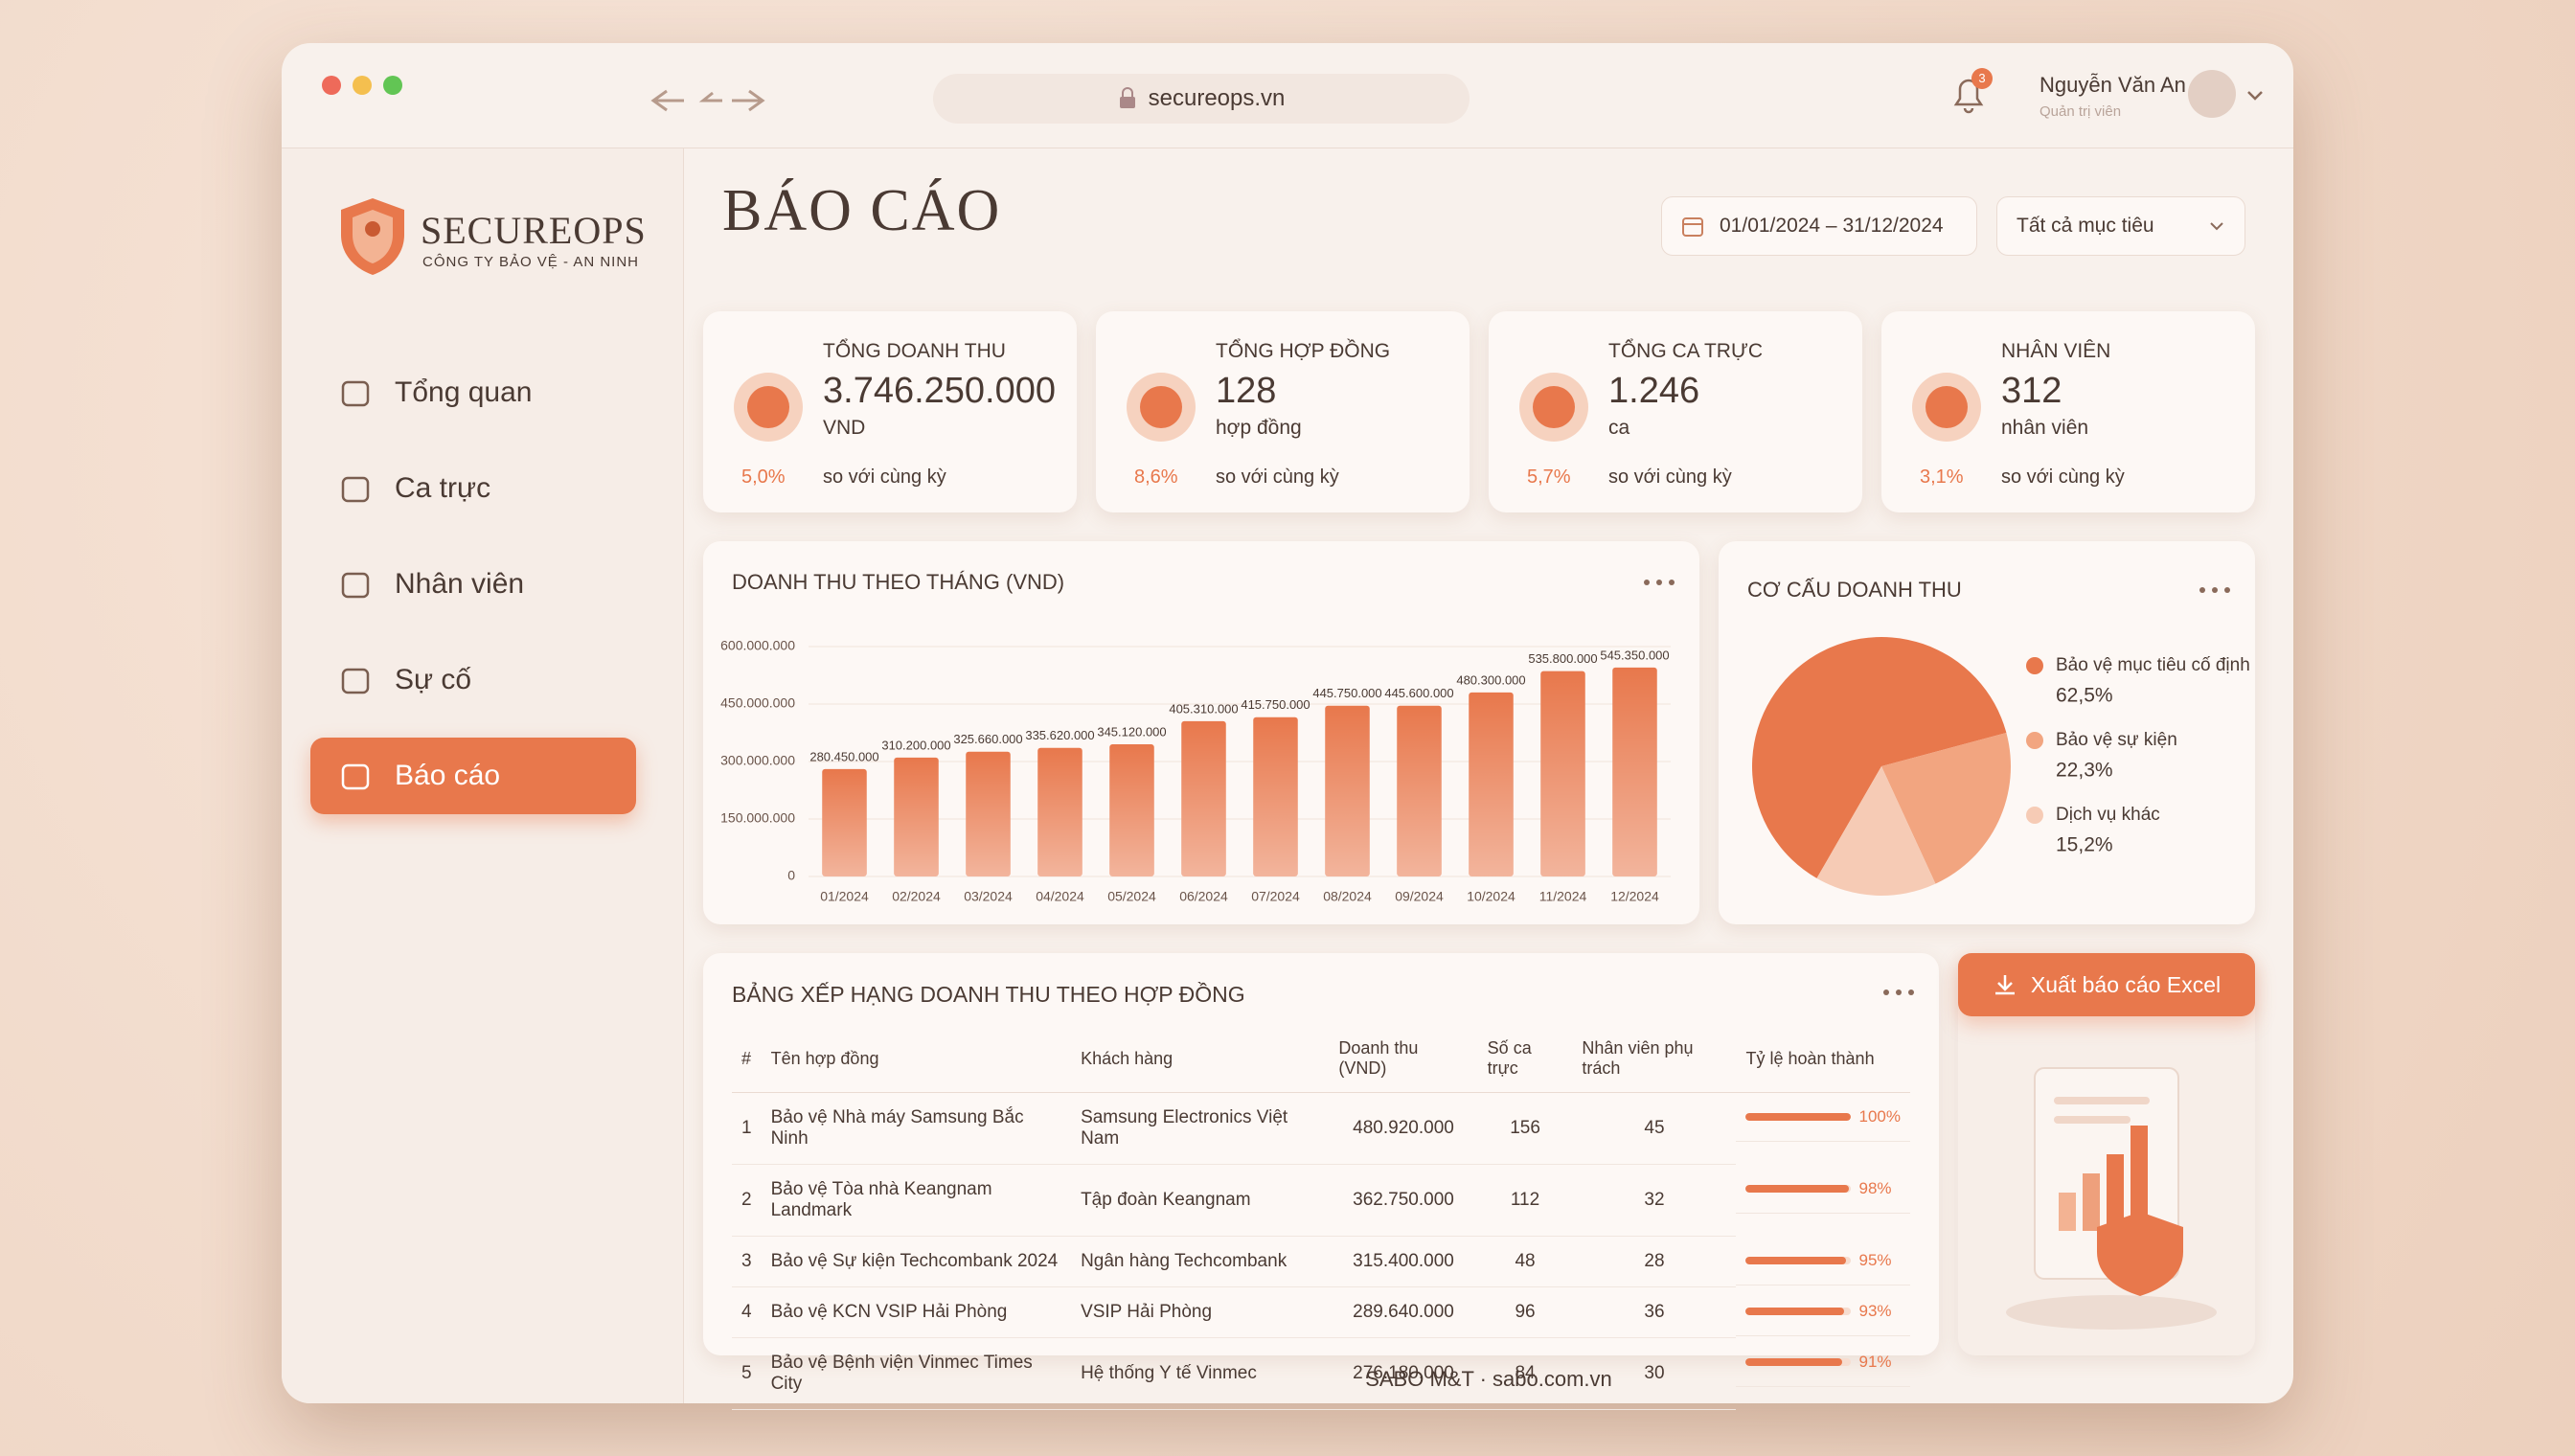 The height and width of the screenshot is (1456, 2575). What do you see at coordinates (747, 1059) in the screenshot?
I see `column-header: #` at bounding box center [747, 1059].